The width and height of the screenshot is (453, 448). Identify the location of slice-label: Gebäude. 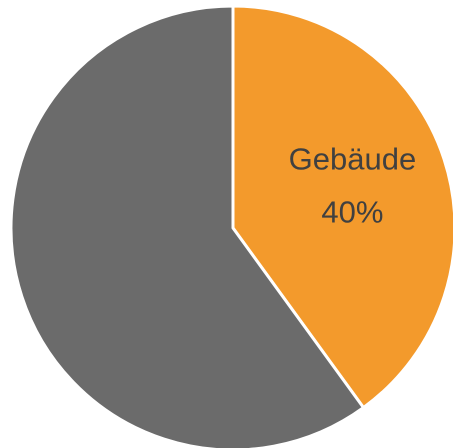
(353, 158).